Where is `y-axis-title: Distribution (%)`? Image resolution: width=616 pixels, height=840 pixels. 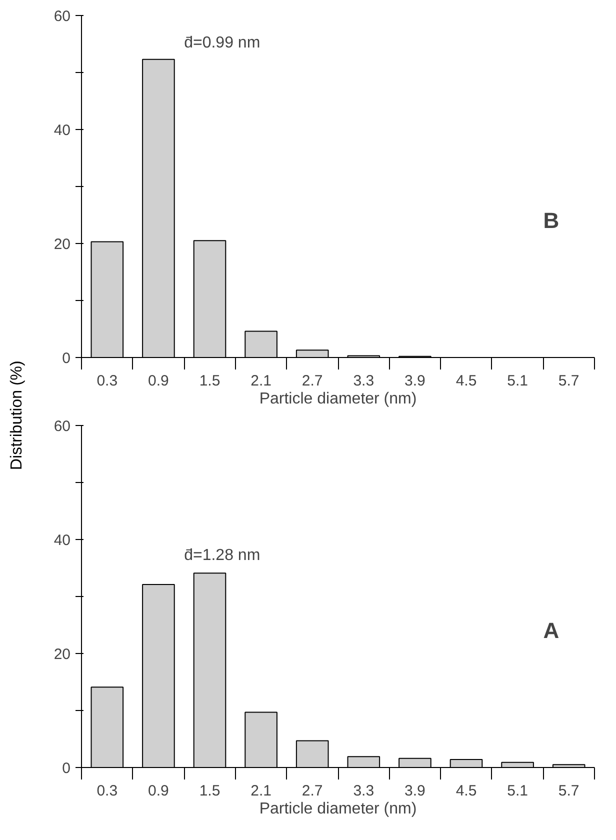 y-axis-title: Distribution (%) is located at coordinates (17, 415).